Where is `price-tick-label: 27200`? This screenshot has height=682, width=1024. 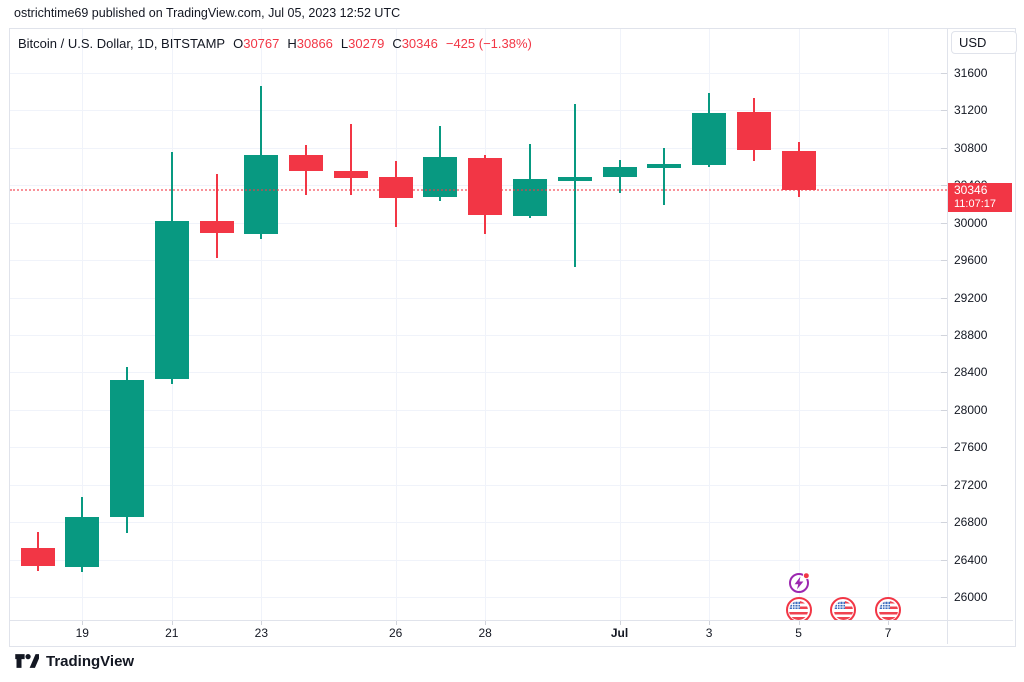 price-tick-label: 27200 is located at coordinates (971, 484).